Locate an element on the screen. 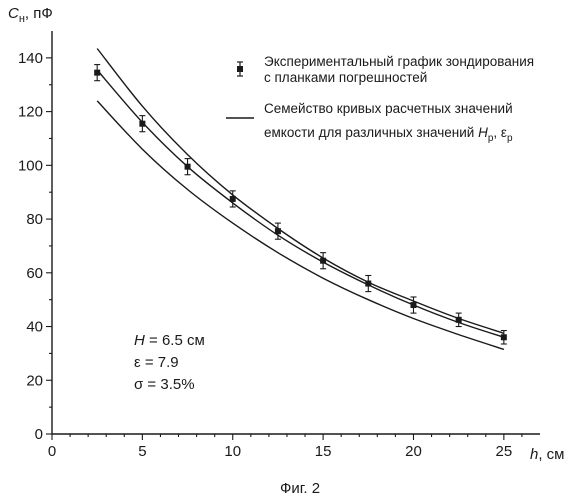 The width and height of the screenshot is (584, 500). legend-curves-line2: емкости для различных значений Hр, εр is located at coordinates (388, 134).